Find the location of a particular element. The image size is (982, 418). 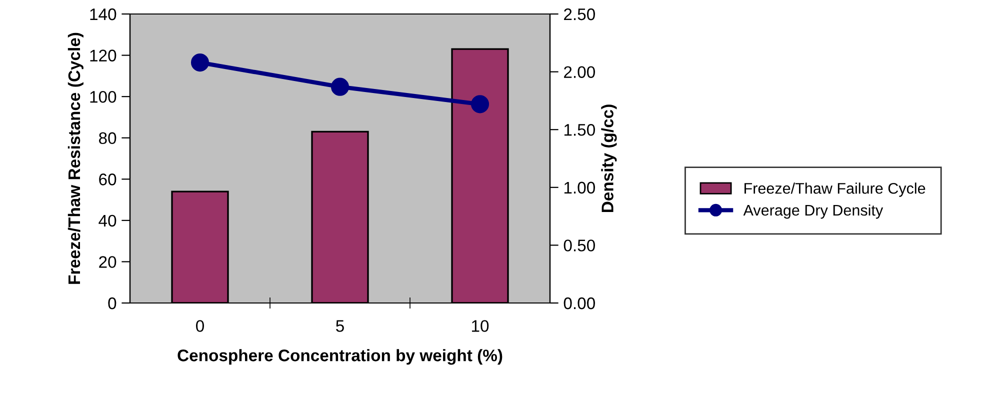

y-tick-label: 140 is located at coordinates (103, 14).